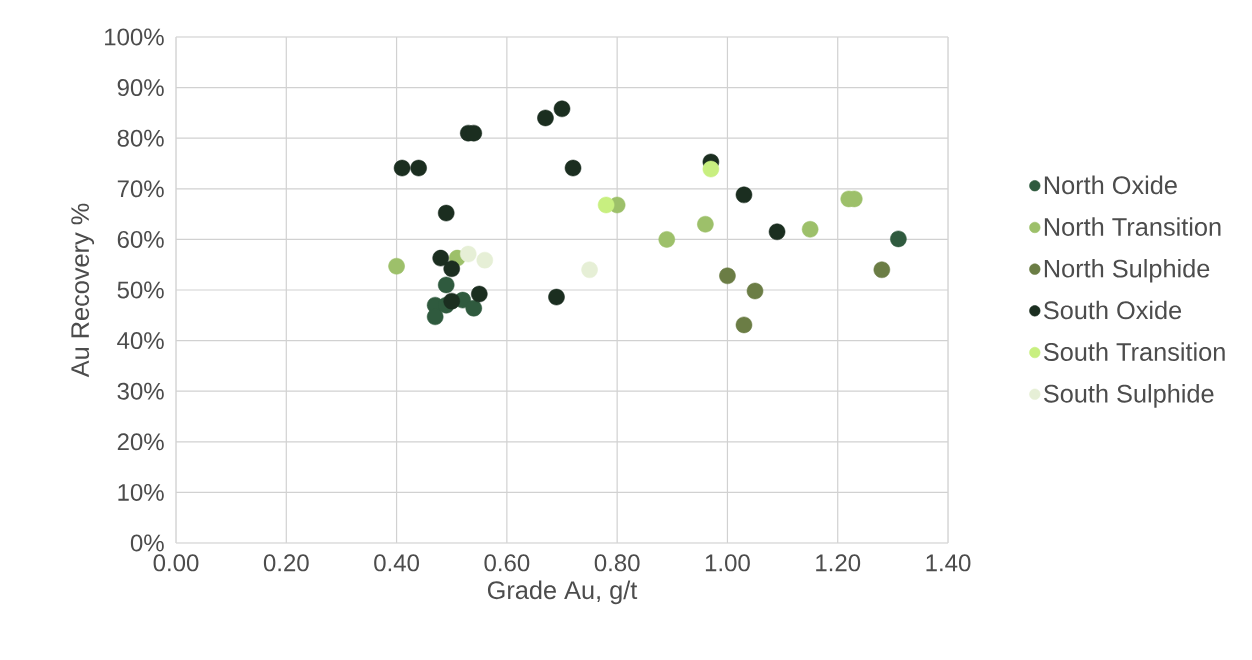  I want to click on y-tick-label: 40%, so click(140, 341).